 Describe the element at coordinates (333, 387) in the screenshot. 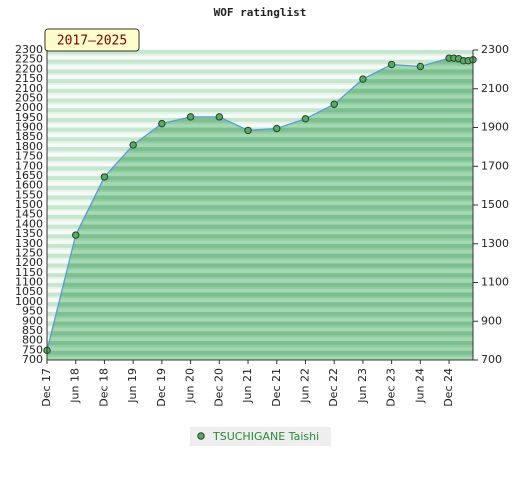

I see `x-tick-label: Dec 22` at that location.